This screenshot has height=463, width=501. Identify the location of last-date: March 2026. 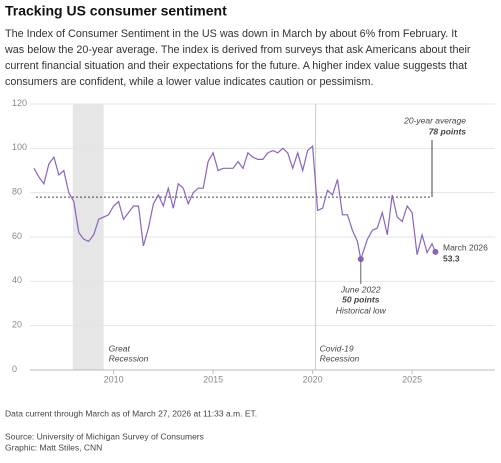
(465, 247).